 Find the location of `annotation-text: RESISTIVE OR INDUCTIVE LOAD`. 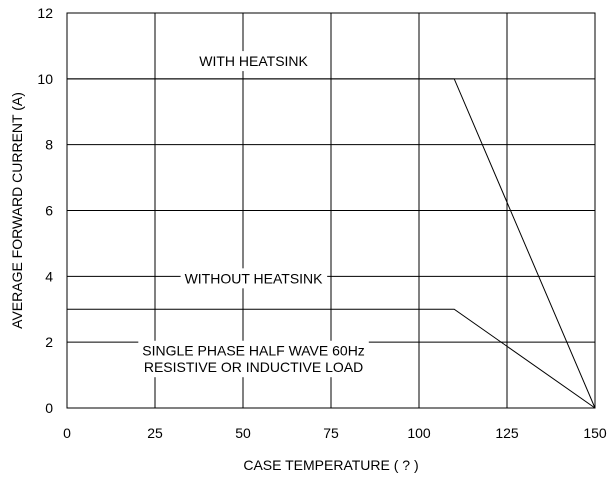

annotation-text: RESISTIVE OR INDUCTIVE LOAD is located at coordinates (253, 367).